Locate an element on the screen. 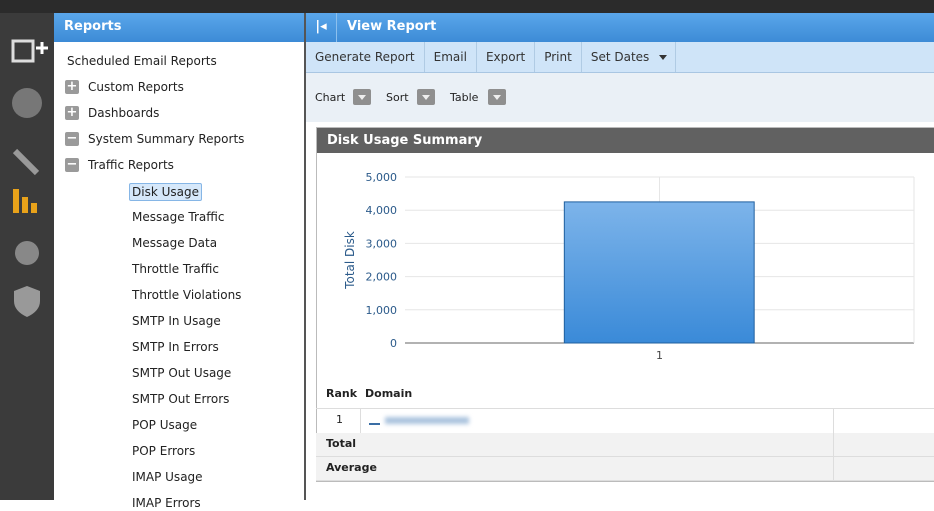 This screenshot has width=934, height=511. security-icon is located at coordinates (27, 301).